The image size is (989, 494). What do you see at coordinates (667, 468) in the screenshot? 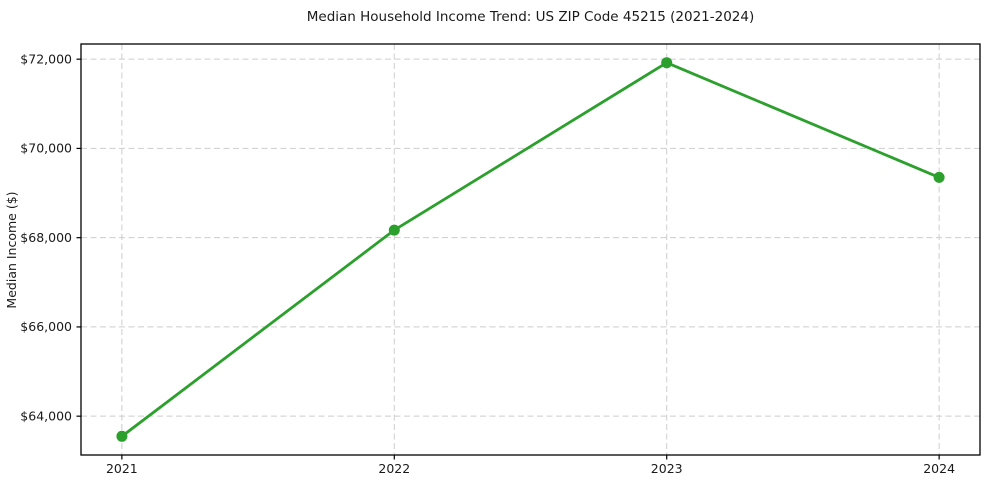
I see `x-tick-label: 2023` at bounding box center [667, 468].